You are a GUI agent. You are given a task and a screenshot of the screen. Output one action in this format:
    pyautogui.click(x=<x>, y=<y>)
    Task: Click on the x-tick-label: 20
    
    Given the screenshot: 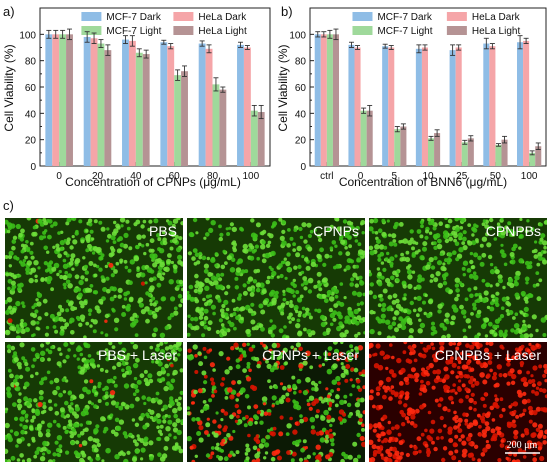 What is the action you would take?
    pyautogui.click(x=98, y=176)
    